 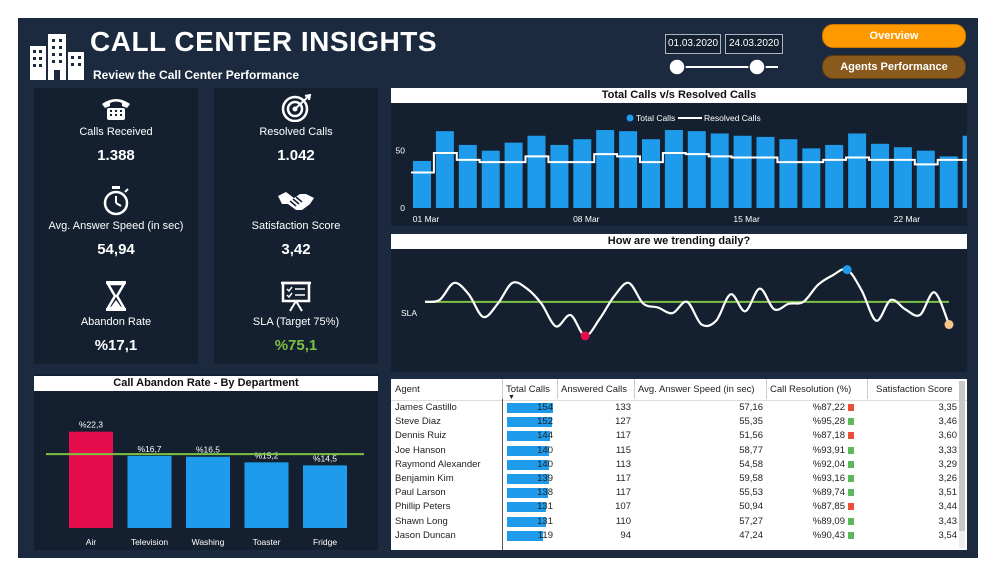 What do you see at coordinates (828, 450) in the screenshot?
I see `resolution-text: %93,91` at bounding box center [828, 450].